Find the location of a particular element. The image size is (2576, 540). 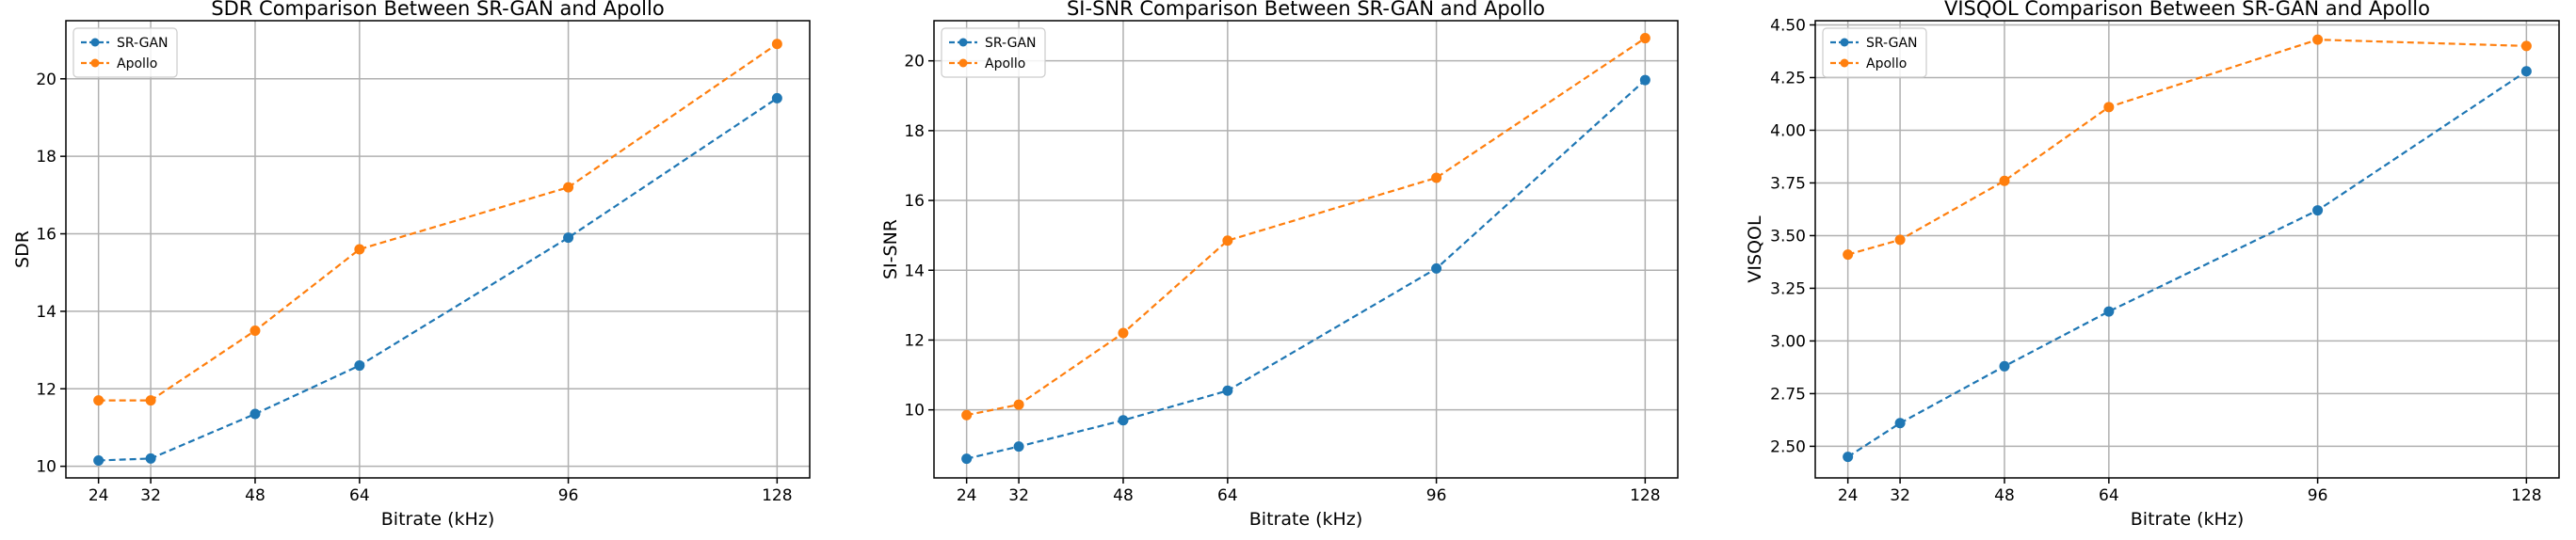

series-line-apollo is located at coordinates (2187, 147).